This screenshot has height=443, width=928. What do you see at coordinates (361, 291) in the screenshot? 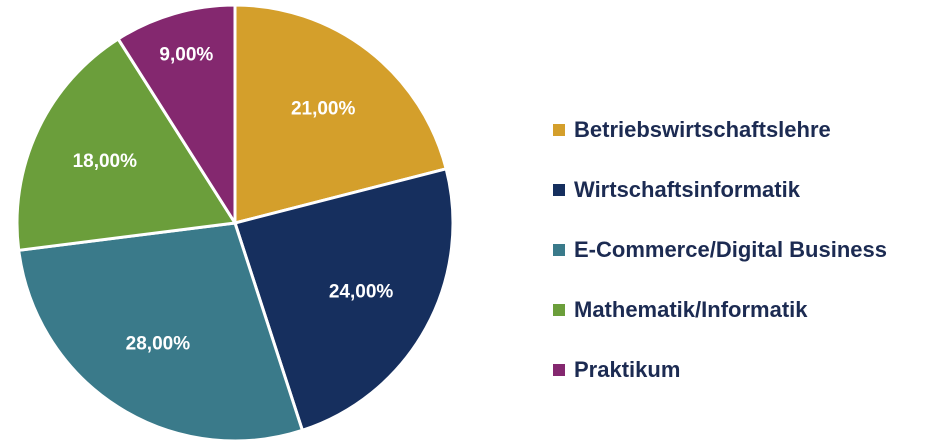
I see `data-label: 24,00%` at bounding box center [361, 291].